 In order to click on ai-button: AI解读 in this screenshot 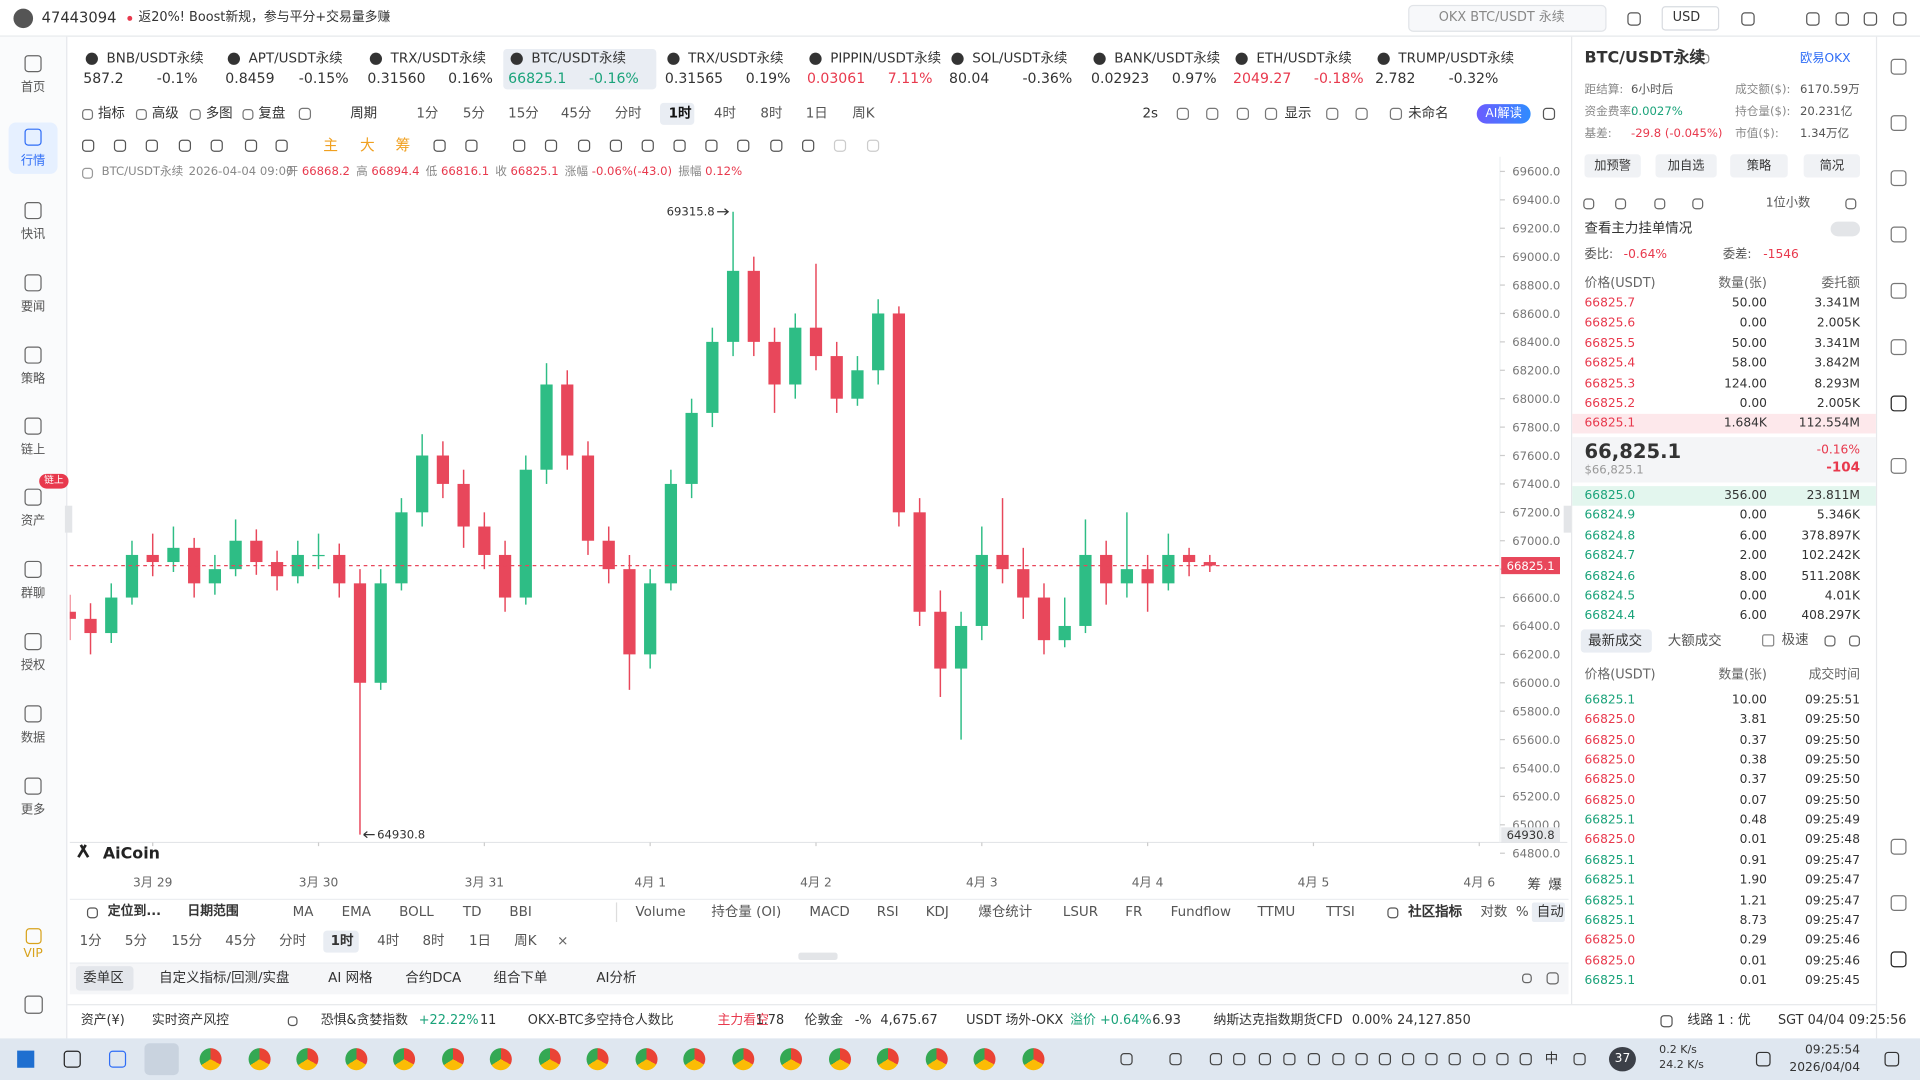, I will do `click(1503, 114)`.